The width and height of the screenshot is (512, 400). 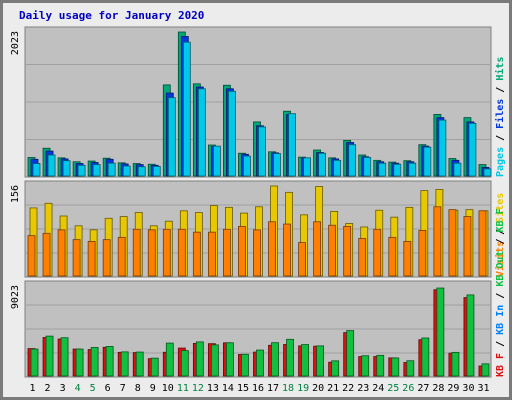 What do you see at coordinates (500, 69) in the screenshot?
I see `legend-item-hits: Hits` at bounding box center [500, 69].